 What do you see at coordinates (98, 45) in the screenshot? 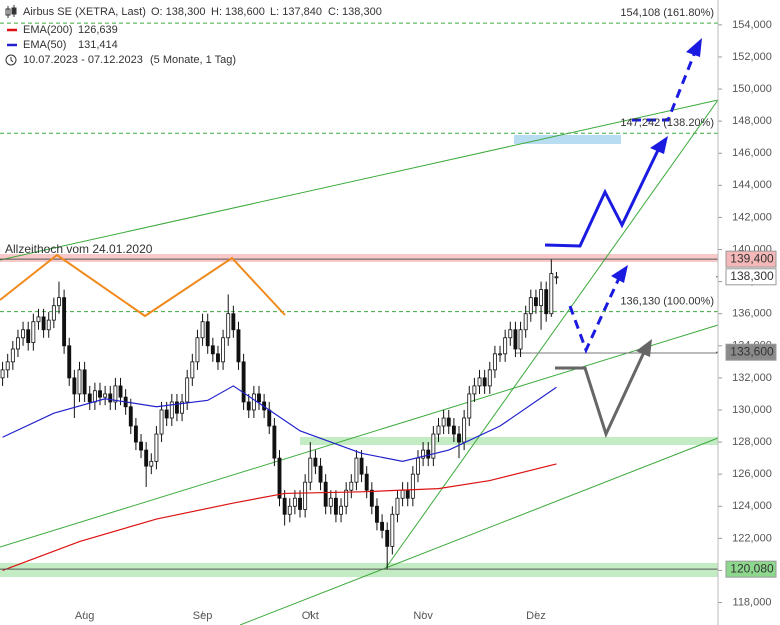
I see `legend-value: 131,414` at bounding box center [98, 45].